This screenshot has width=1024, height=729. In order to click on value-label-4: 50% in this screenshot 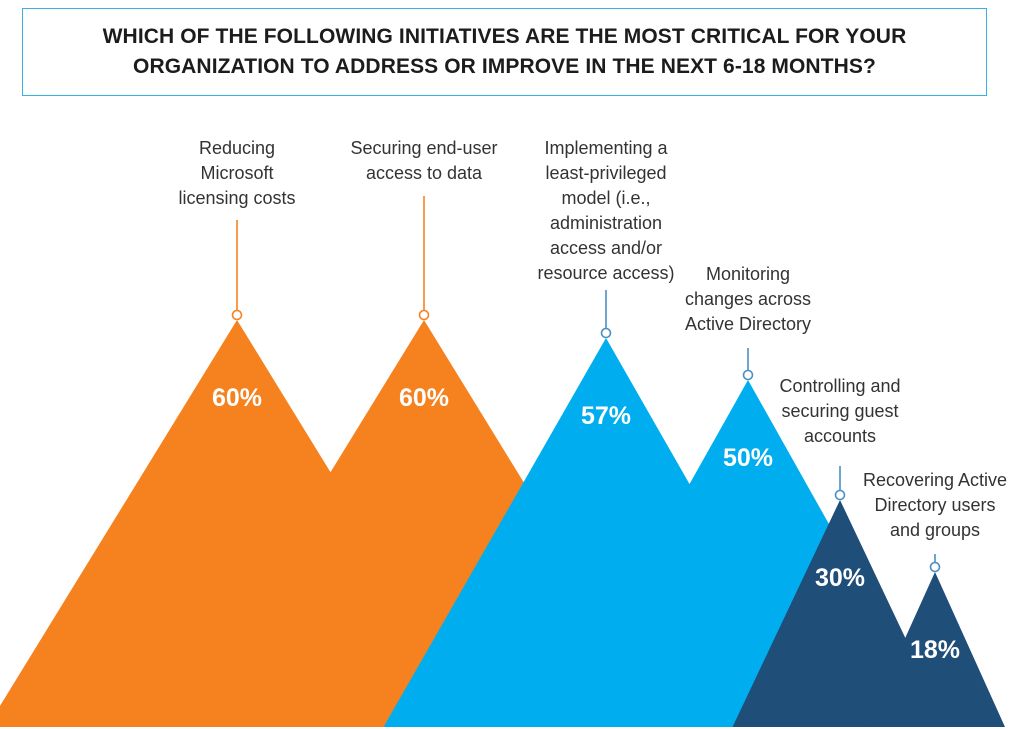, I will do `click(748, 458)`.